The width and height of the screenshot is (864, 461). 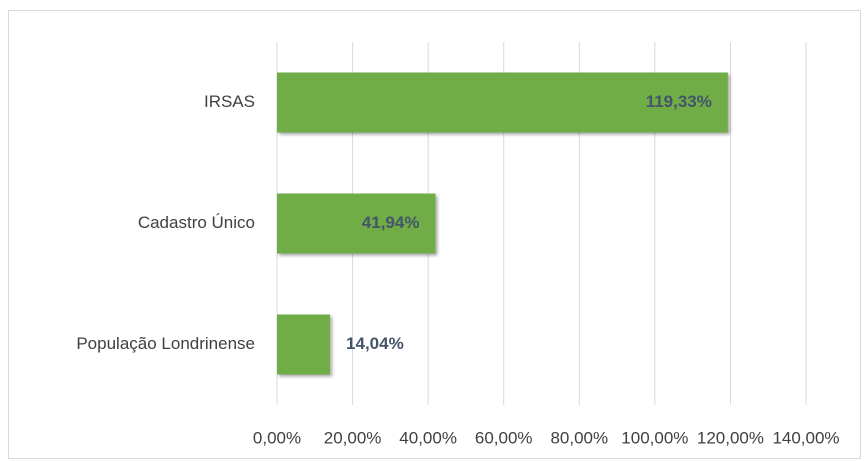 I want to click on x-tick-label: 120,00%, so click(x=730, y=437).